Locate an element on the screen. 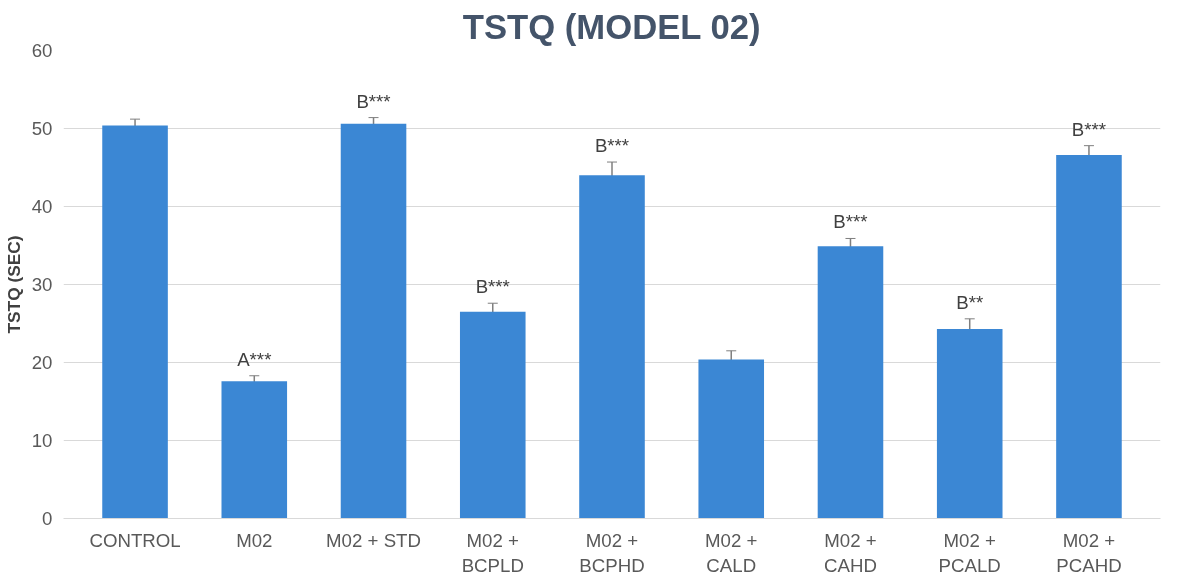  x-tick-label: M02 + BCPLD is located at coordinates (492, 552).